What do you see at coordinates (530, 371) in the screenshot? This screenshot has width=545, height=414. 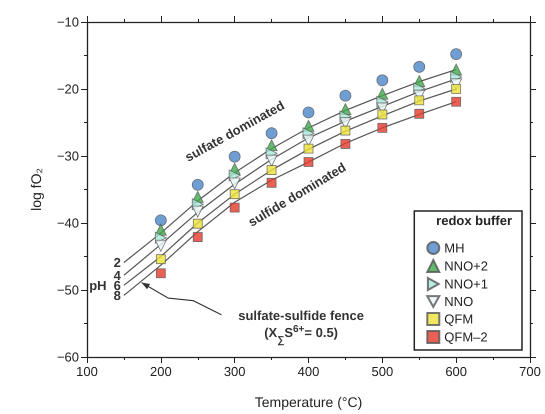 I see `x-tick-label: 700` at bounding box center [530, 371].